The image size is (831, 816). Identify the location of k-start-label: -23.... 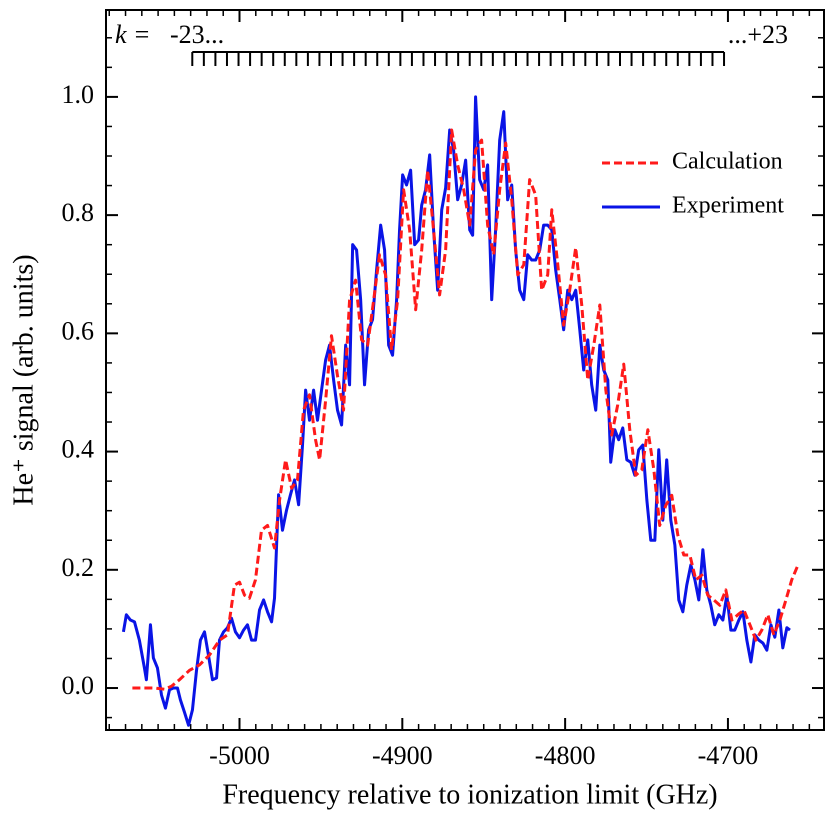
(197, 34).